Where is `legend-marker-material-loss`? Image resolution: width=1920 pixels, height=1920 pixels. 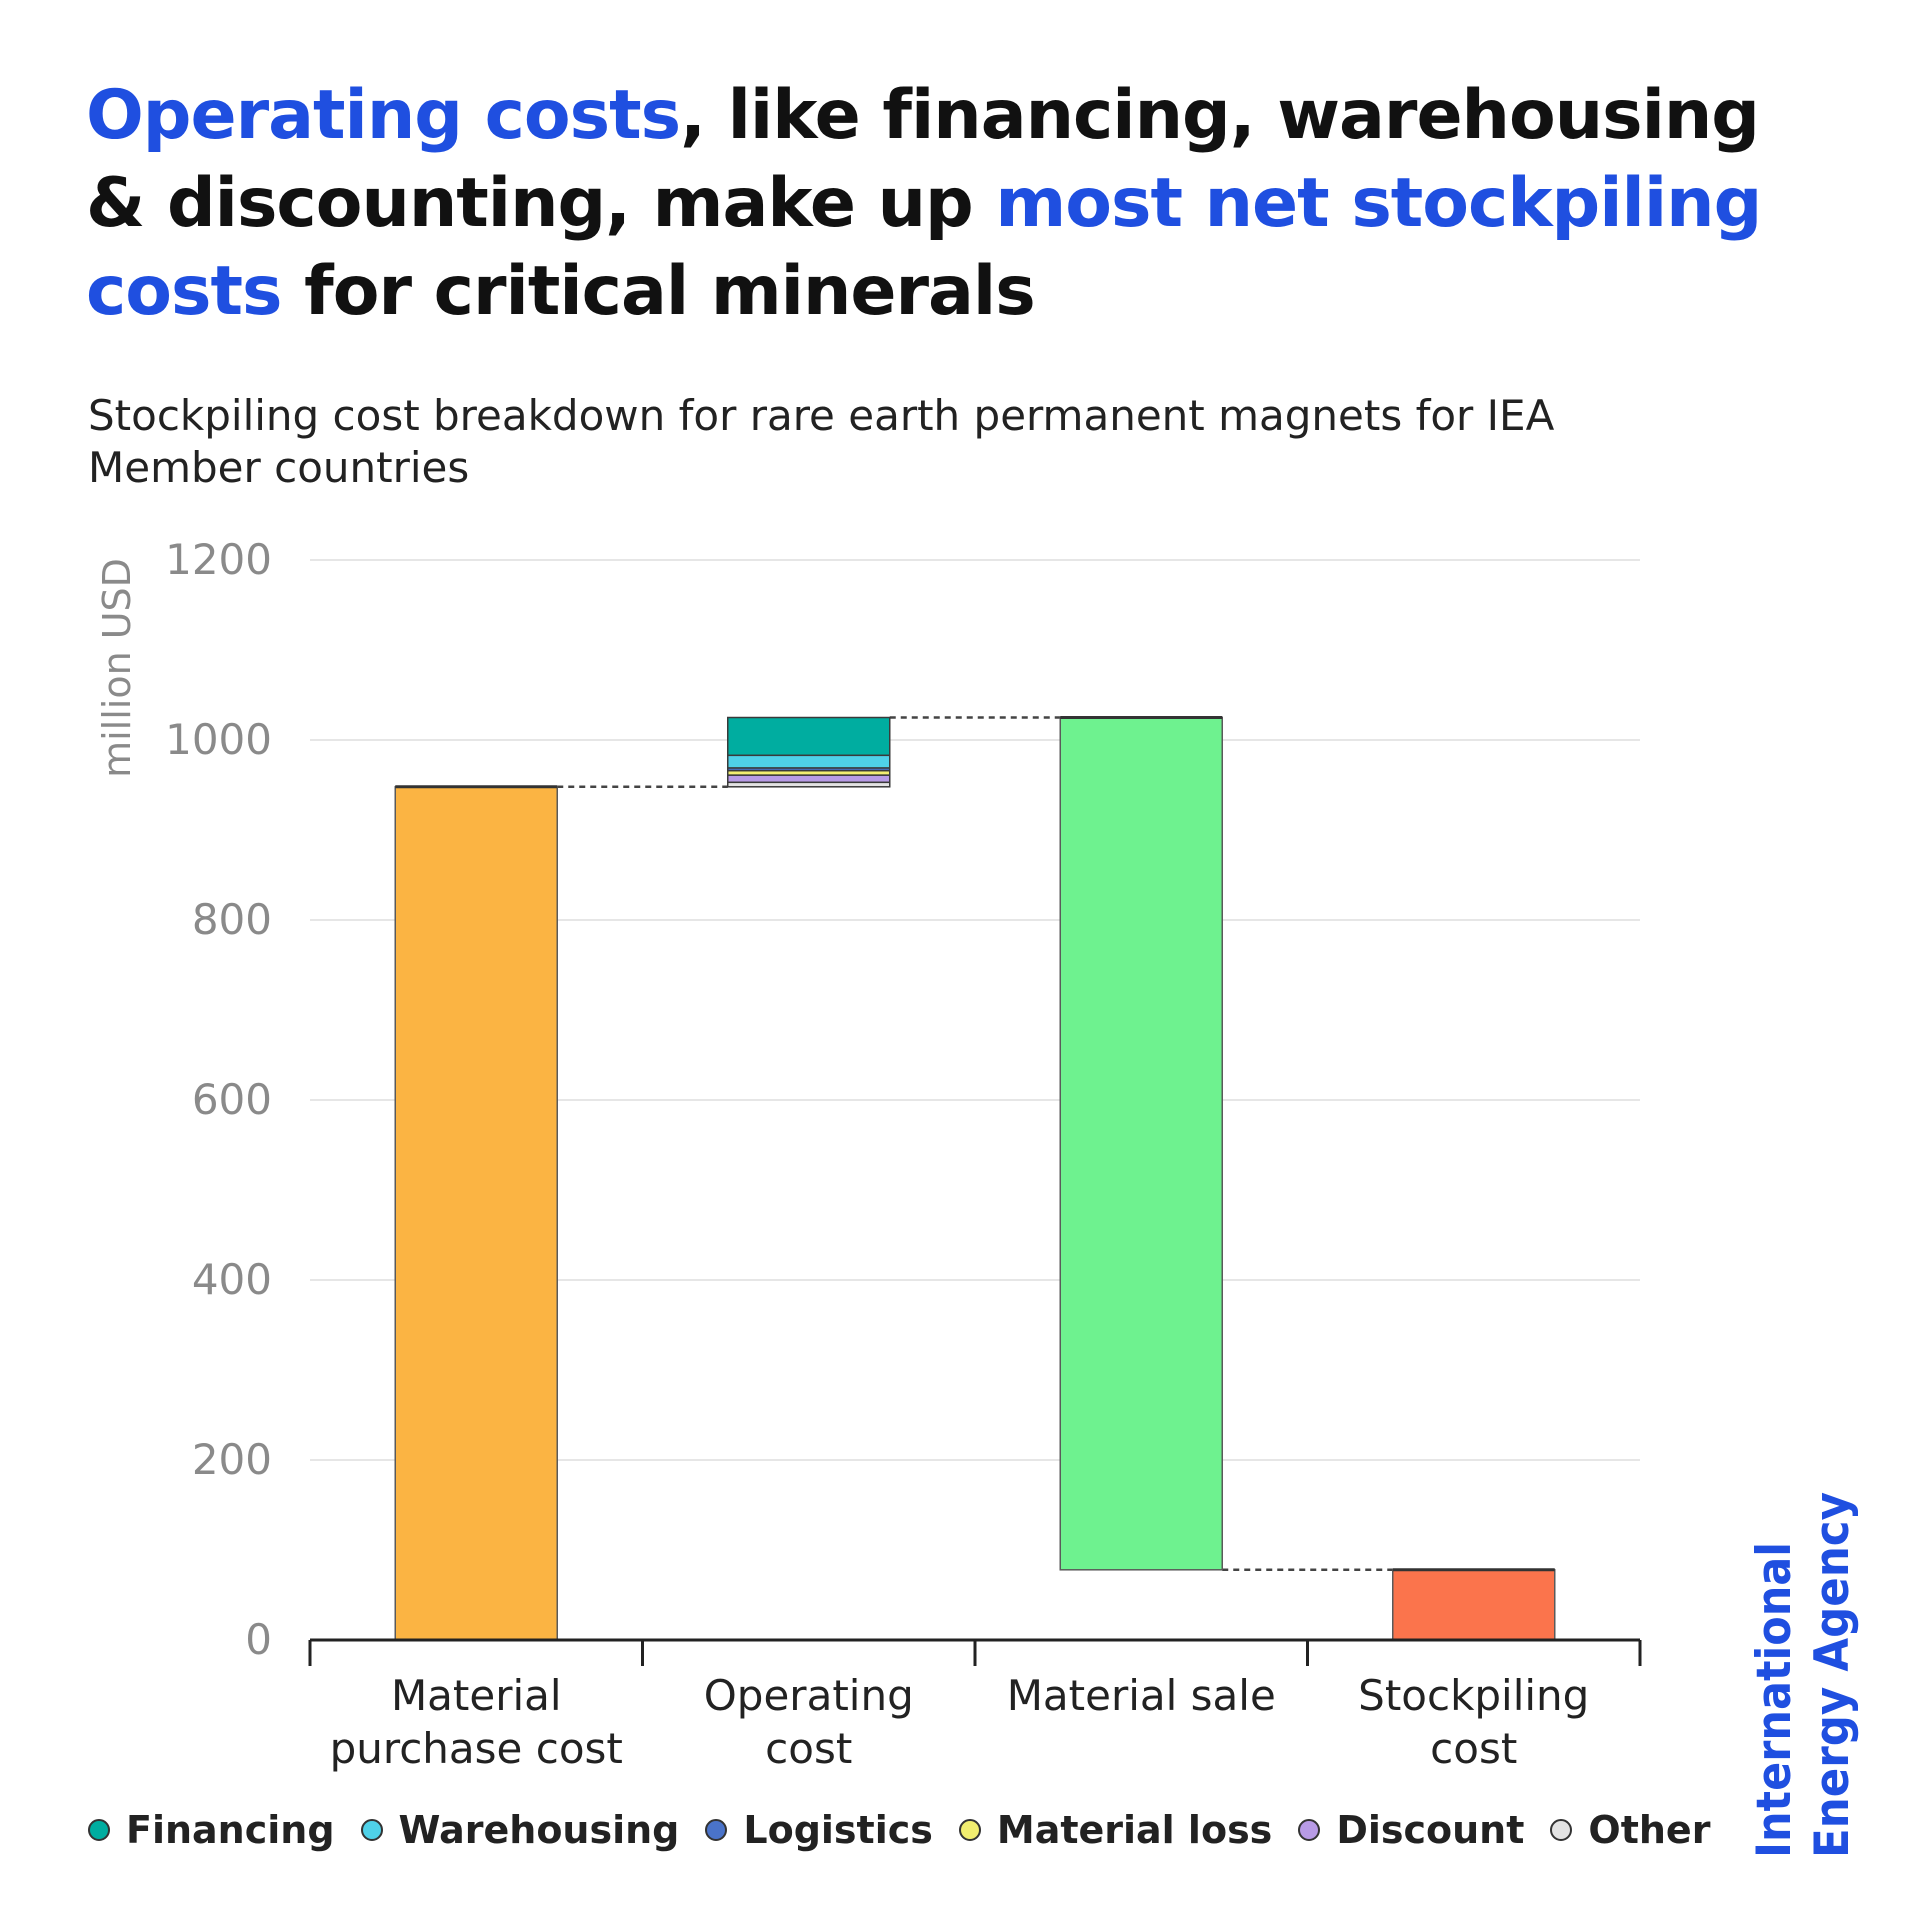 legend-marker-material-loss is located at coordinates (969, 1830).